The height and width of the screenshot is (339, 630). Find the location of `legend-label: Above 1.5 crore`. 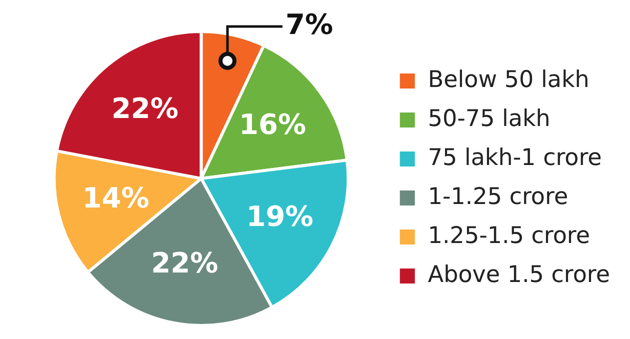

legend-label: Above 1.5 crore is located at coordinates (519, 275).